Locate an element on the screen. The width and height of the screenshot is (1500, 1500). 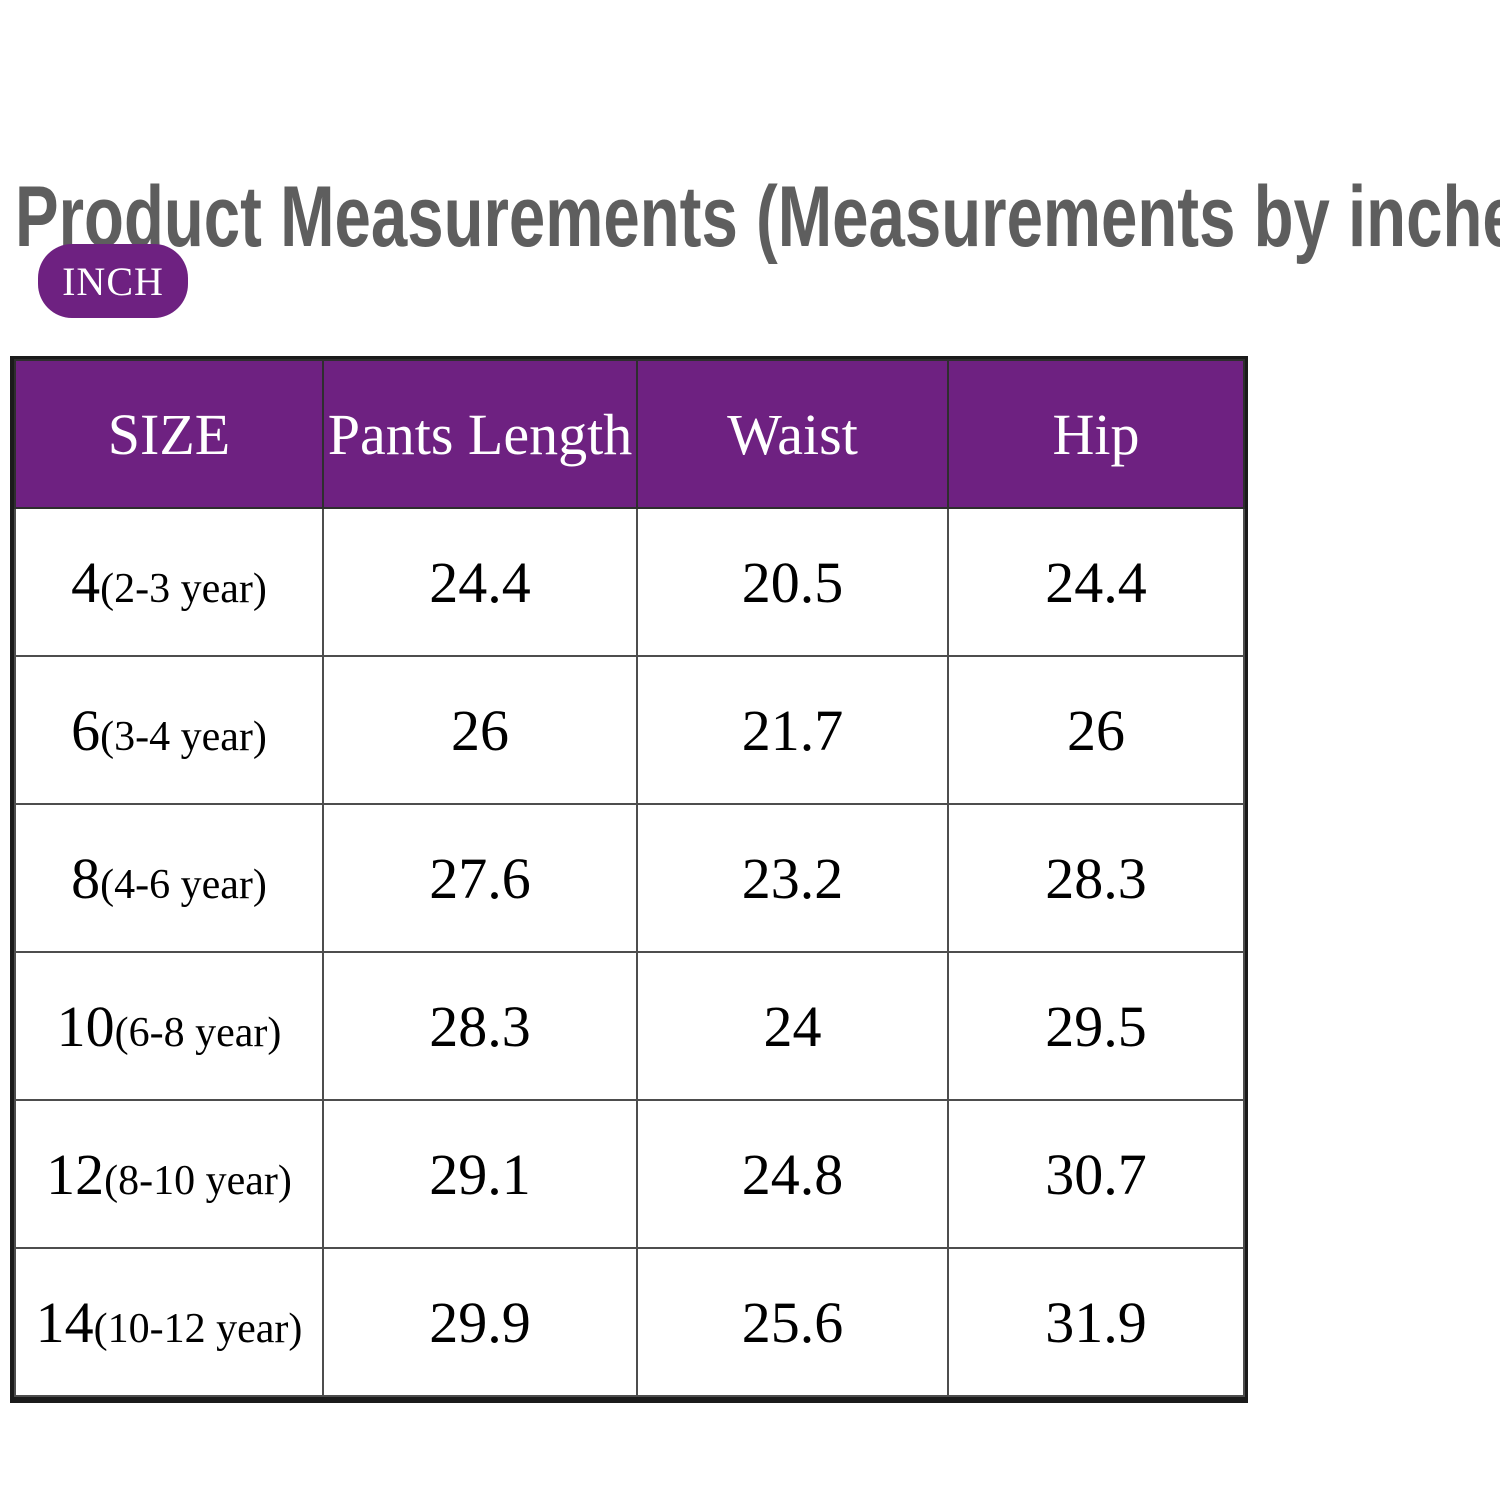
waist-cell: 23.2 is located at coordinates (792, 878).